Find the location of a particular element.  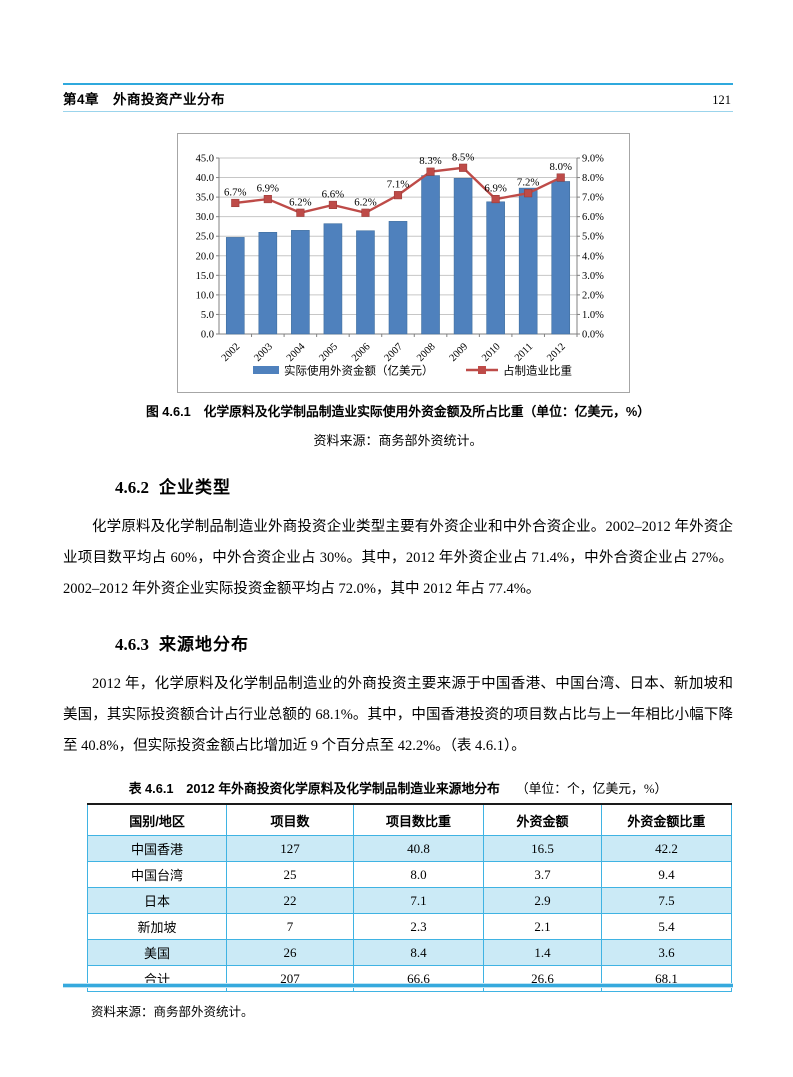

table-cell: 3.6 is located at coordinates (666, 953).